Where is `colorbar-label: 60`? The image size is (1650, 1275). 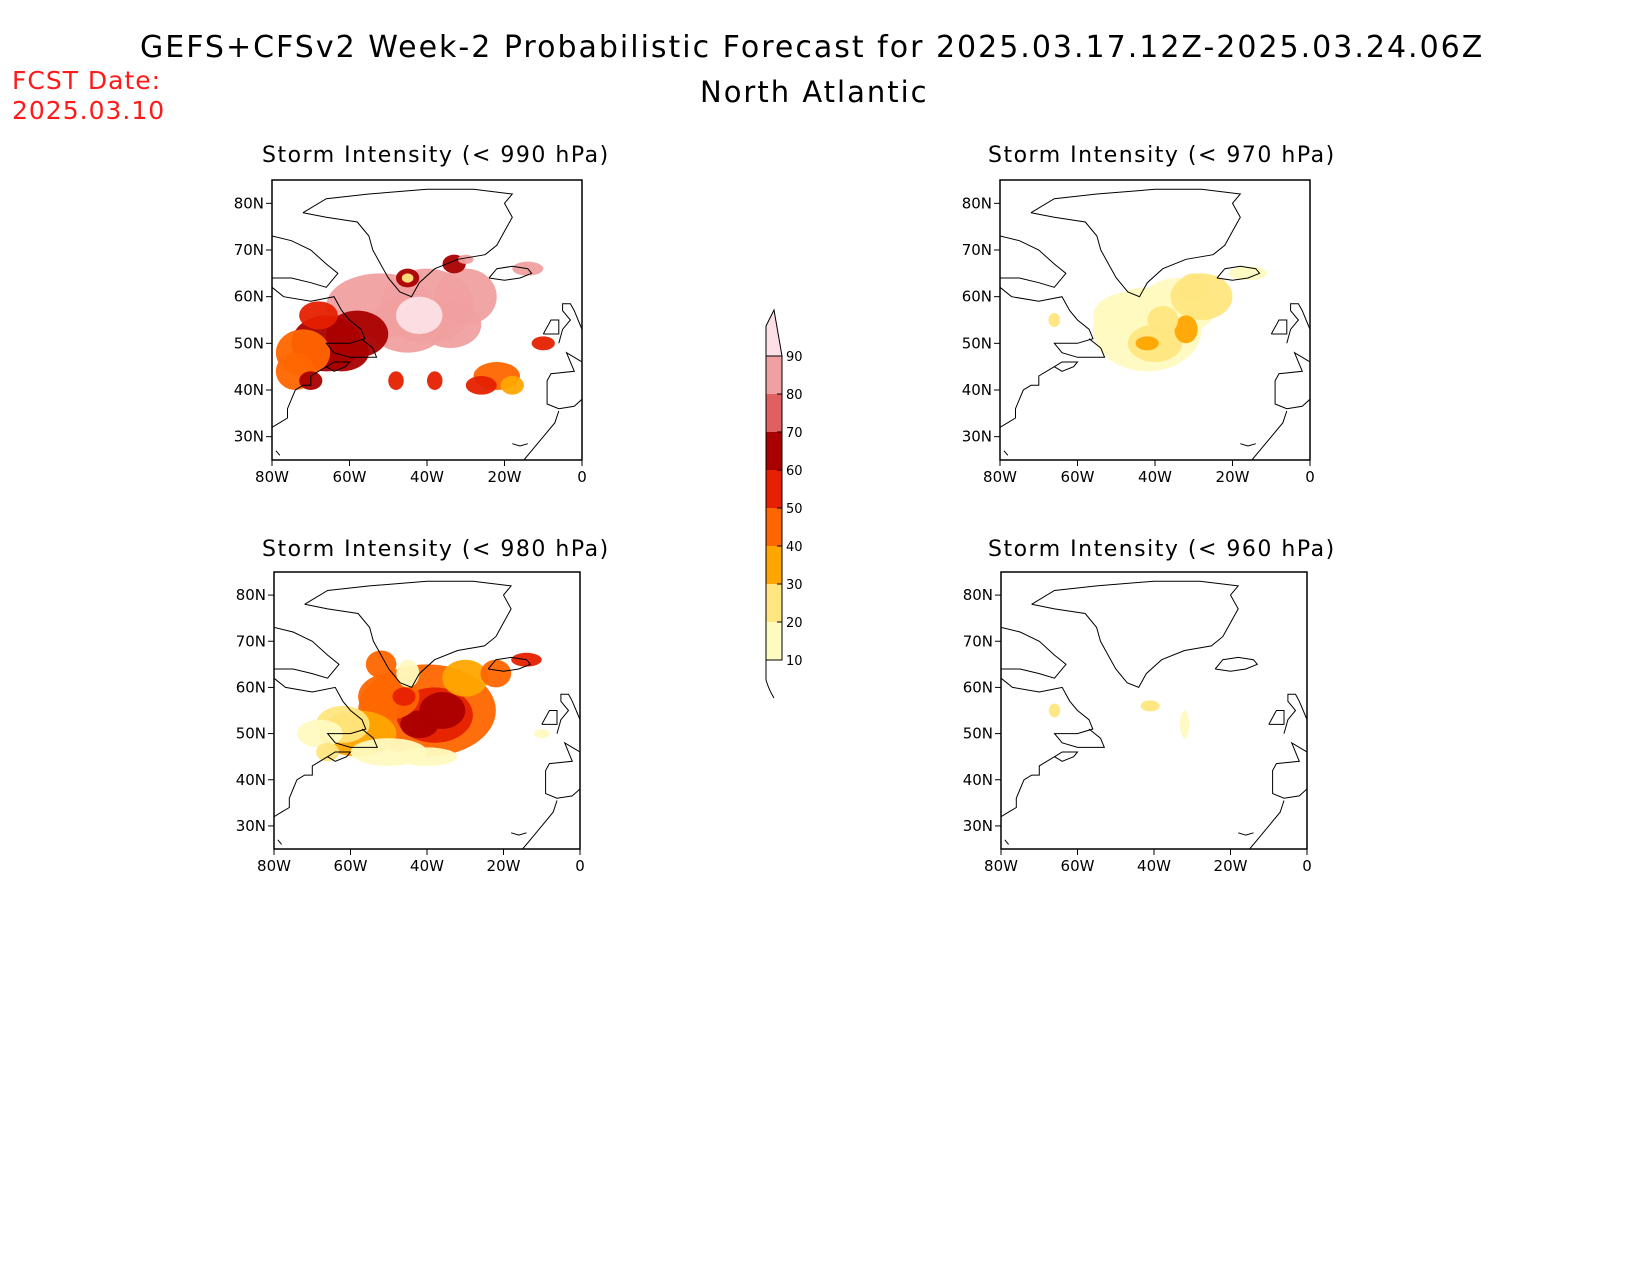
colorbar-label: 60 is located at coordinates (794, 471).